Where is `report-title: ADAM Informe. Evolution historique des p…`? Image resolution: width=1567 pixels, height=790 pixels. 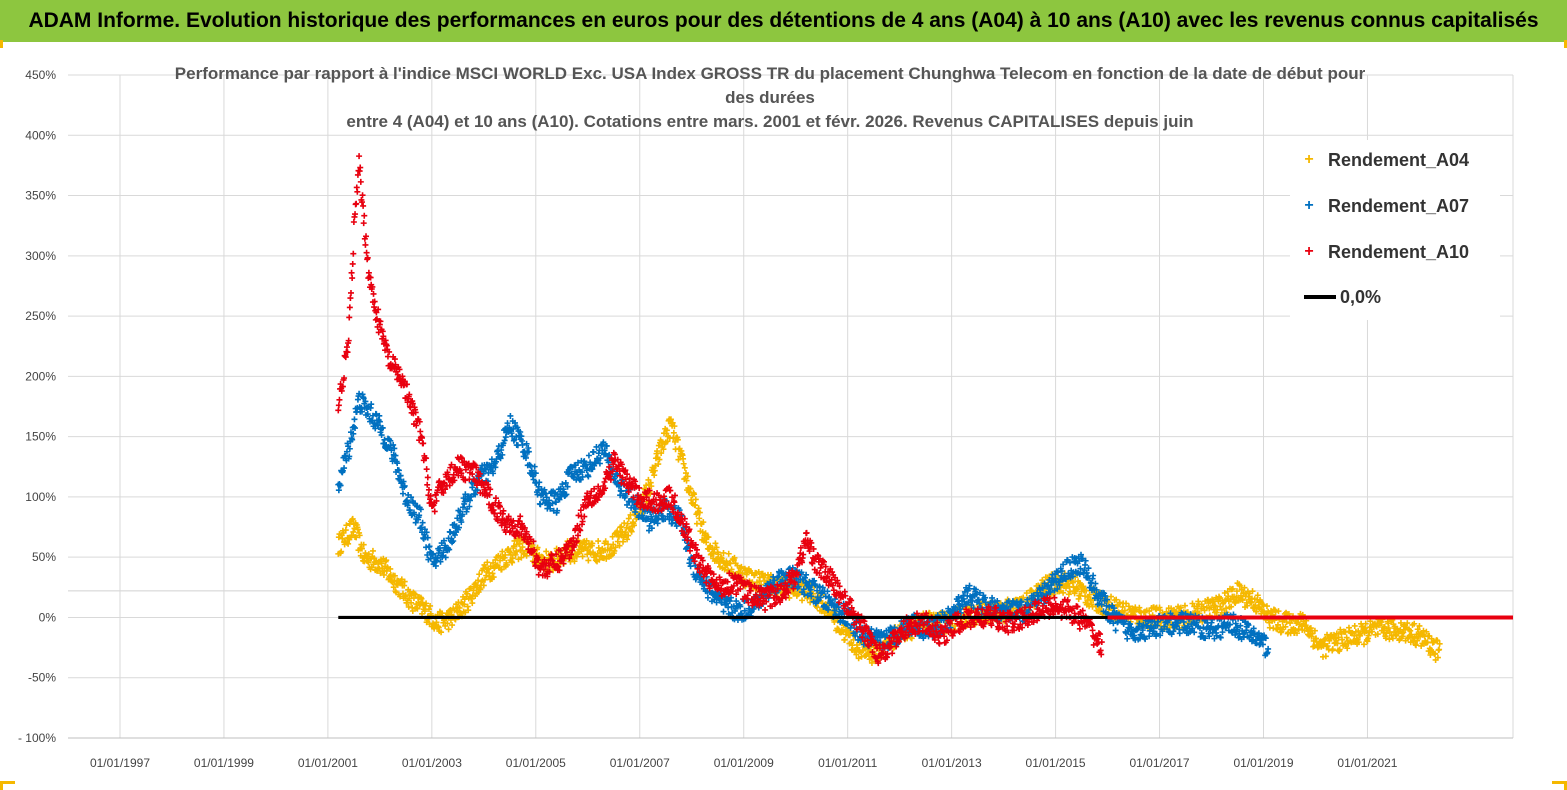 report-title: ADAM Informe. Evolution historique des p… is located at coordinates (783, 20).